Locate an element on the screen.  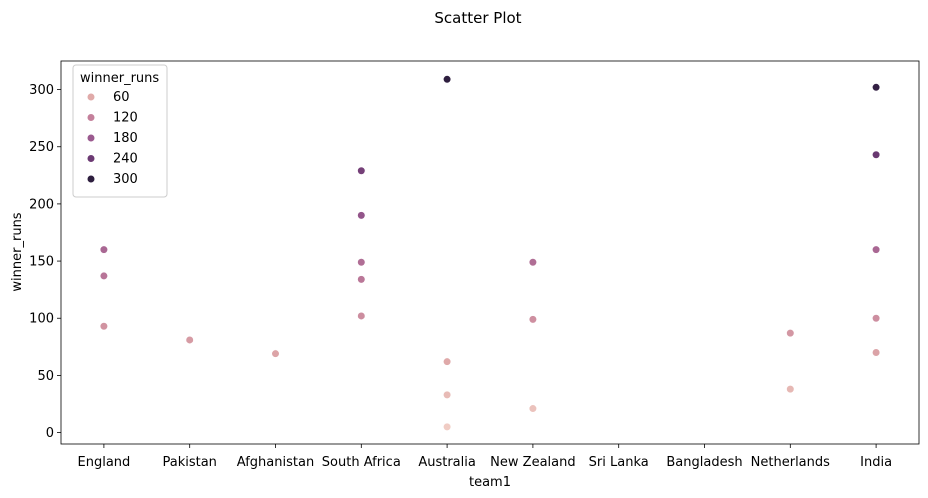
x-tick-label: India is located at coordinates (876, 462).